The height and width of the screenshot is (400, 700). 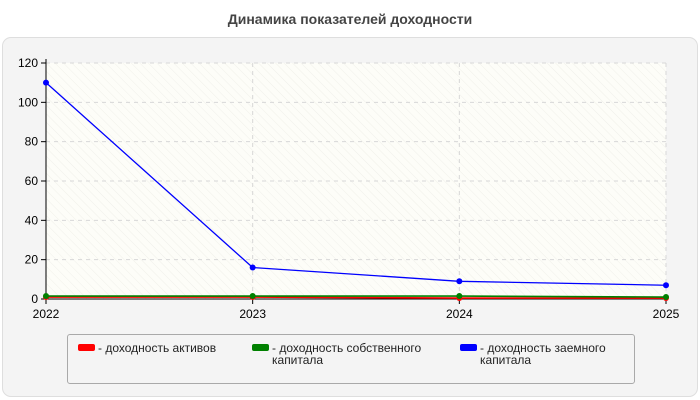 I want to click on x-tick-labels: 2022 2023 2024 2025, so click(x=356, y=314).